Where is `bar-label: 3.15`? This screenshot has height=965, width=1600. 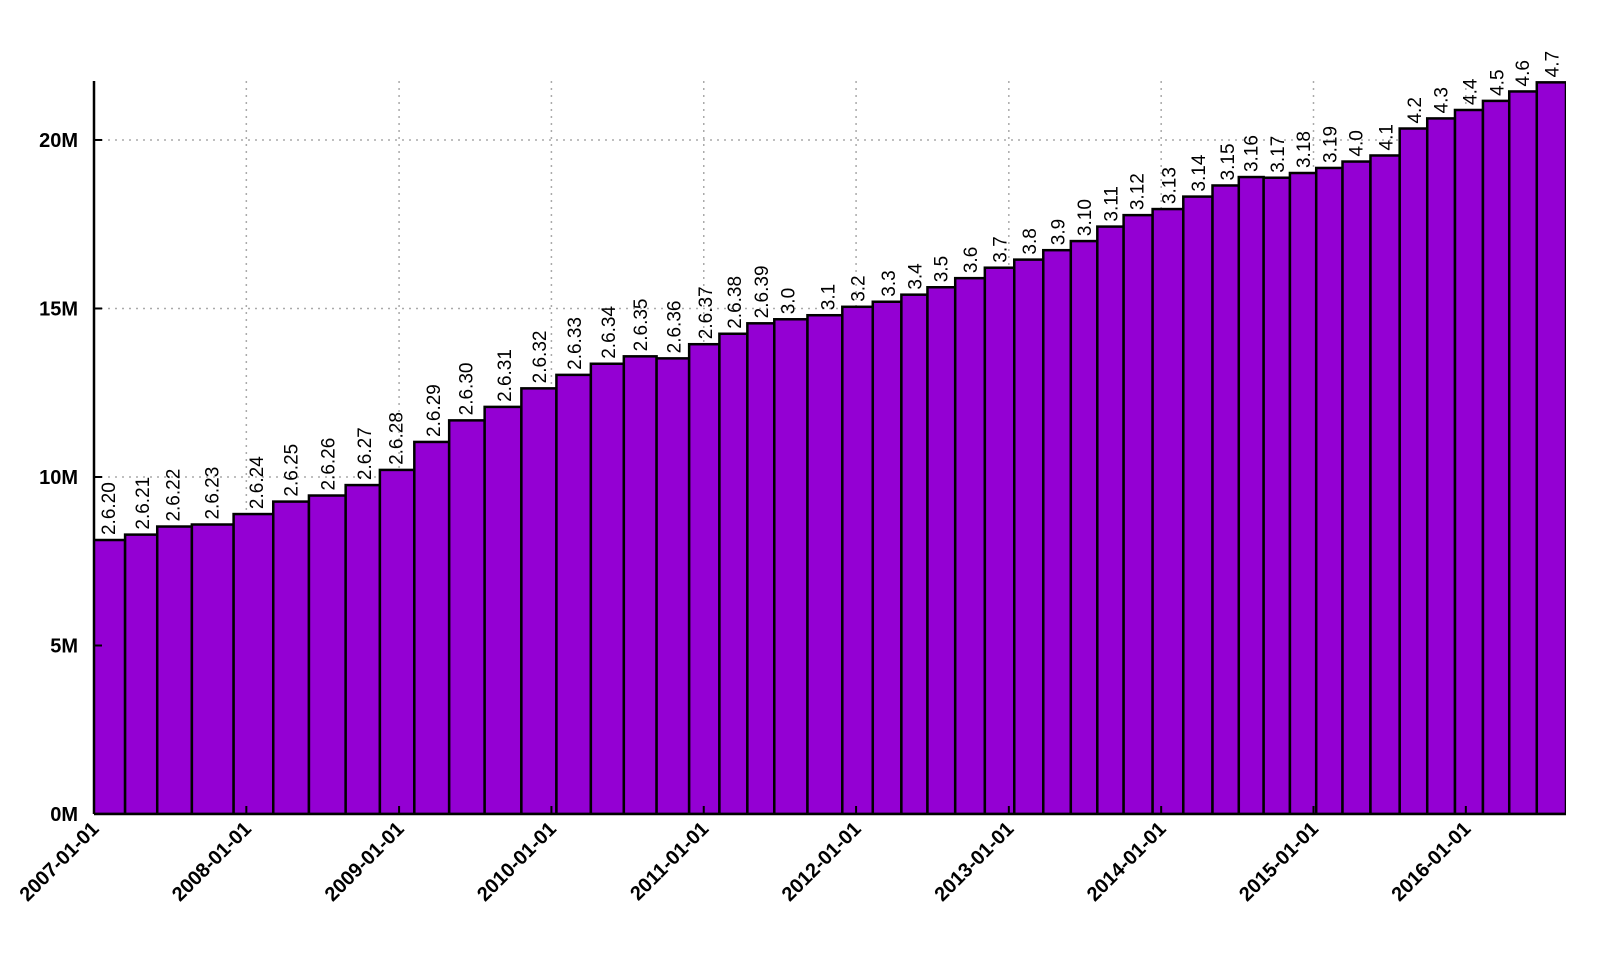 bar-label: 3.15 is located at coordinates (1228, 161).